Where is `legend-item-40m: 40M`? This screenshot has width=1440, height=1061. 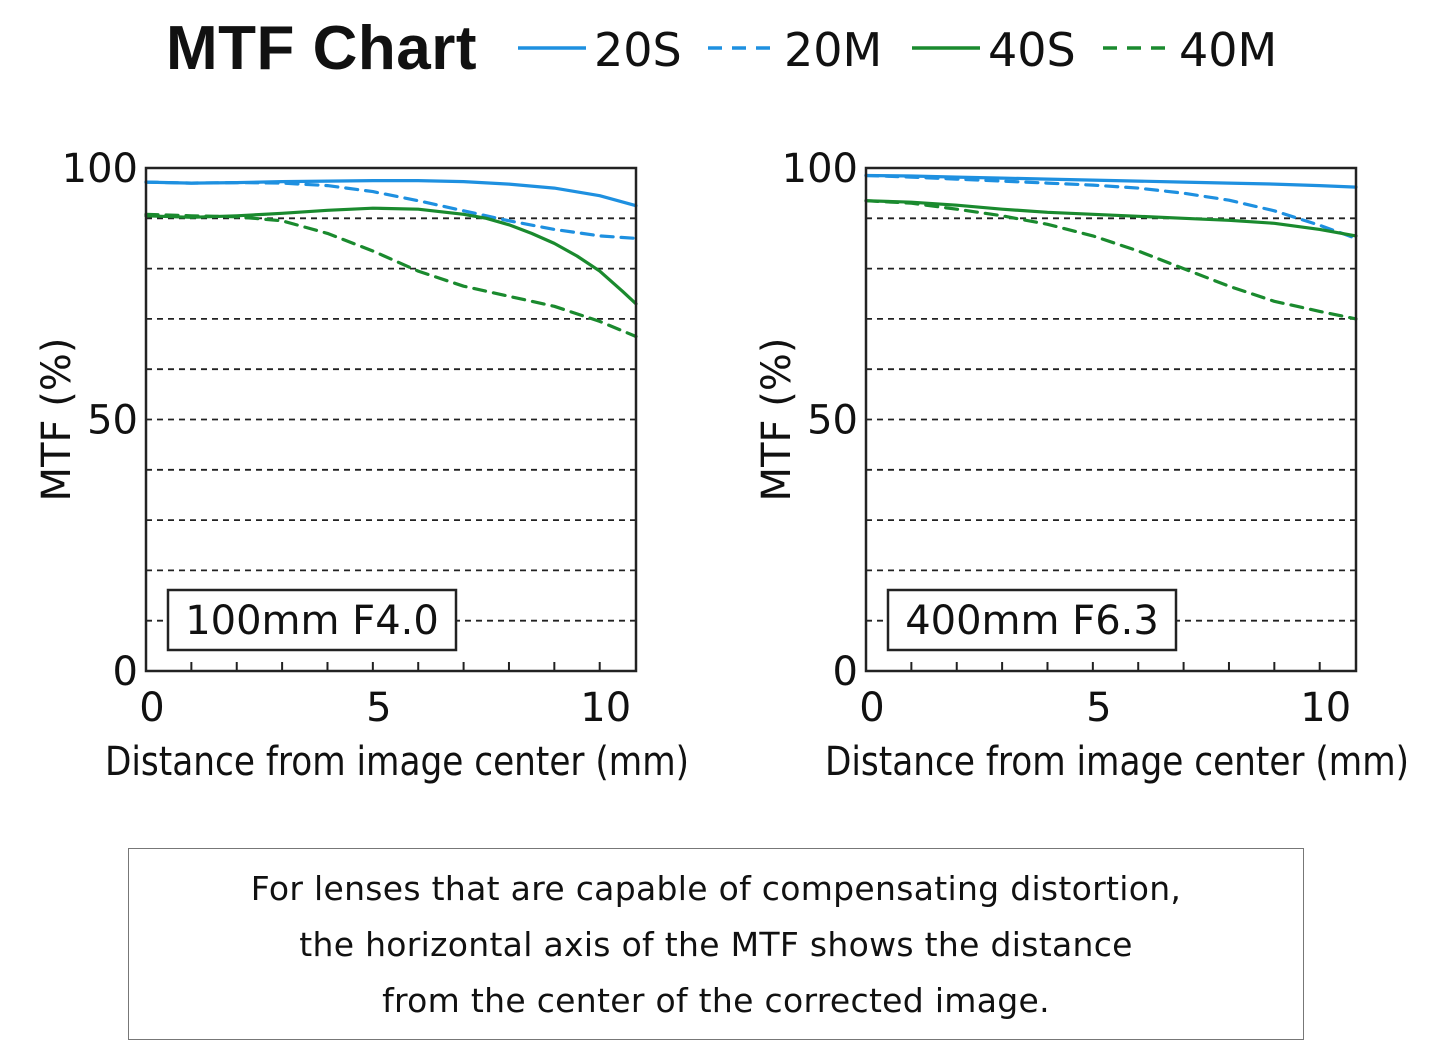
legend-item-40m: 40M is located at coordinates (1190, 50).